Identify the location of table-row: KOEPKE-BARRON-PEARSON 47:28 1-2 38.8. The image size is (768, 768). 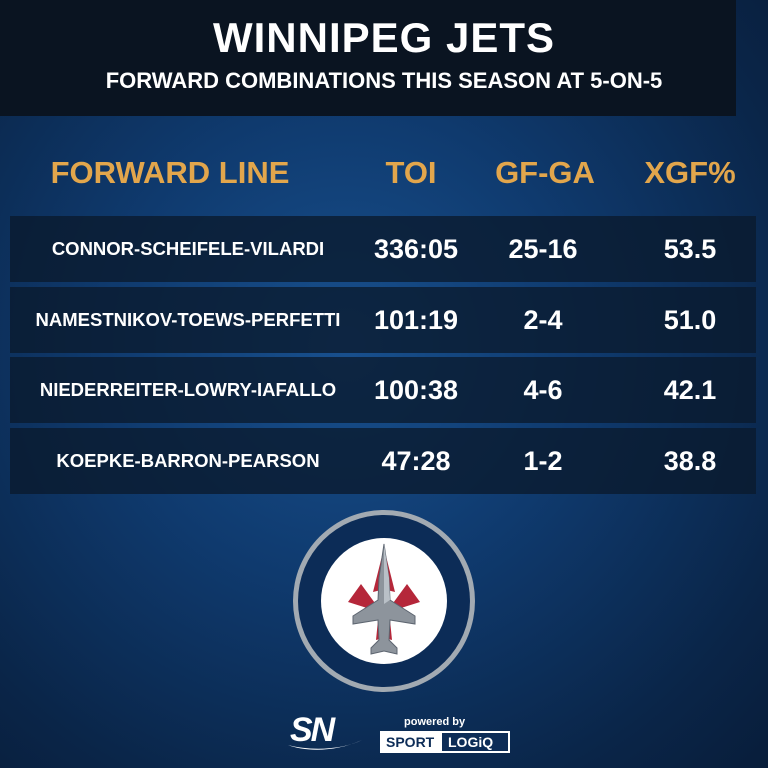
(383, 461).